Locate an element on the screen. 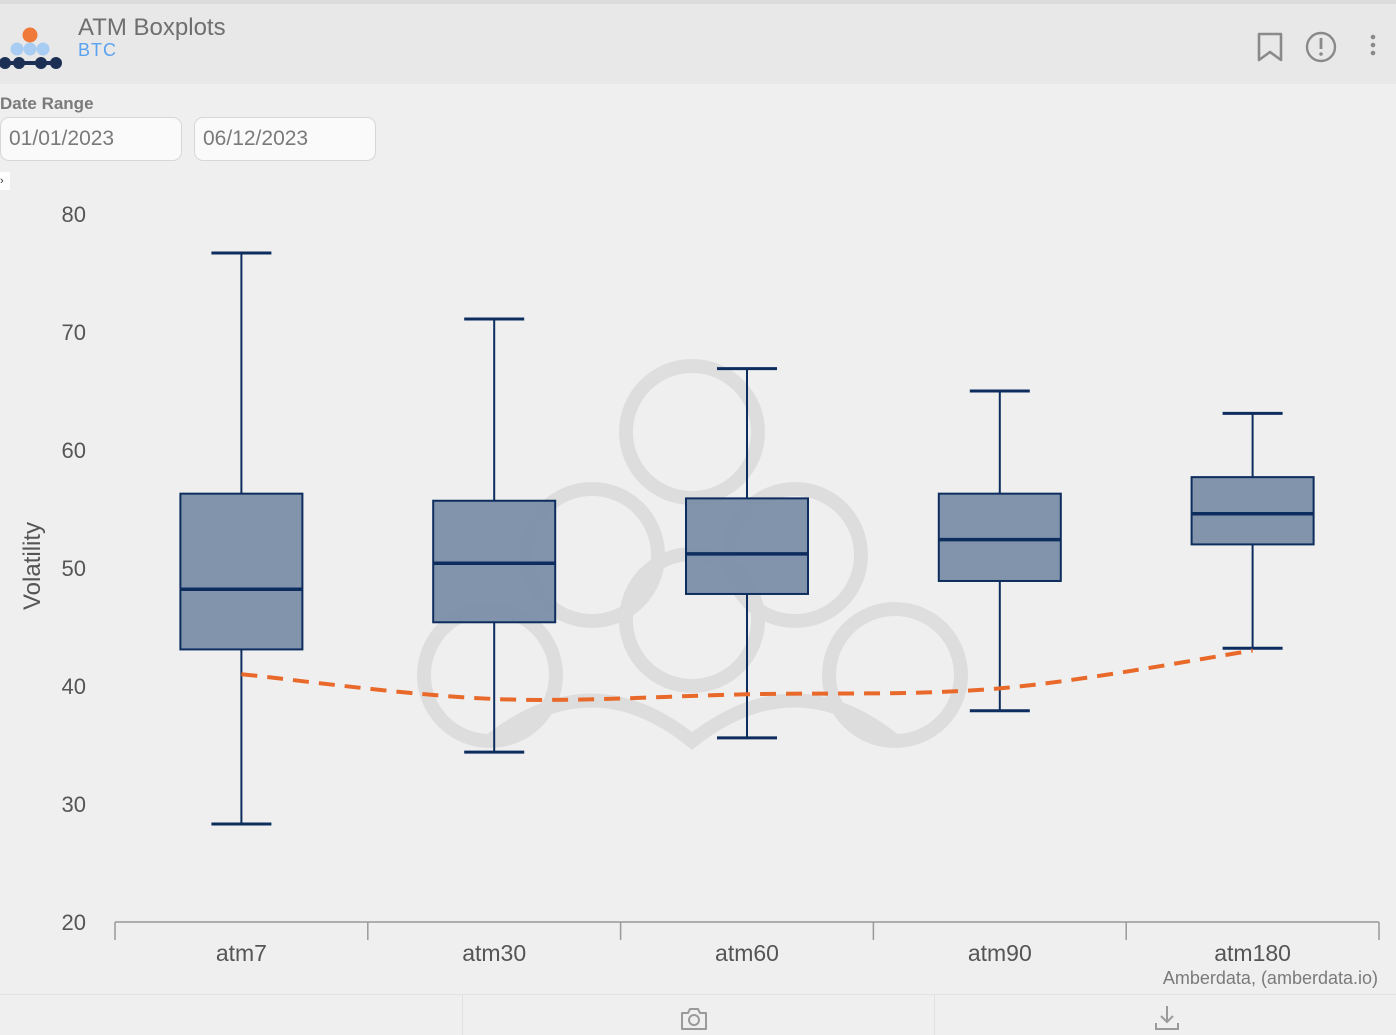 The image size is (1396, 1035). box-atm7 is located at coordinates (241, 538).